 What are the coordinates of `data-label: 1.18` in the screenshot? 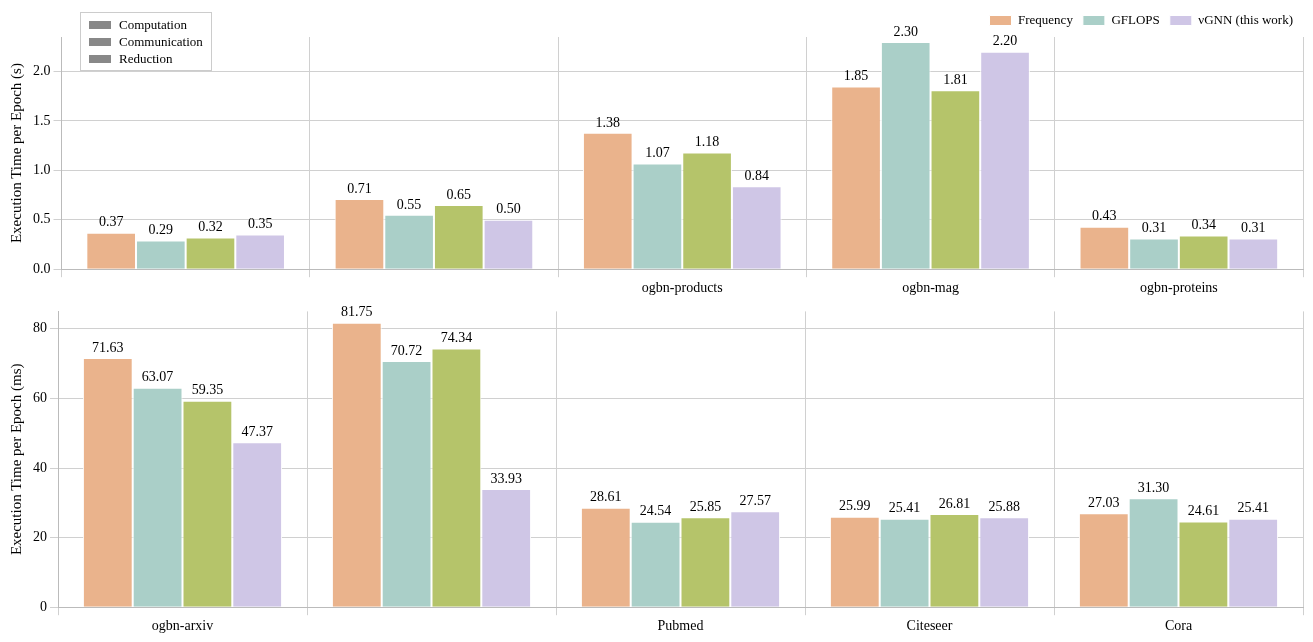 It's located at (707, 142).